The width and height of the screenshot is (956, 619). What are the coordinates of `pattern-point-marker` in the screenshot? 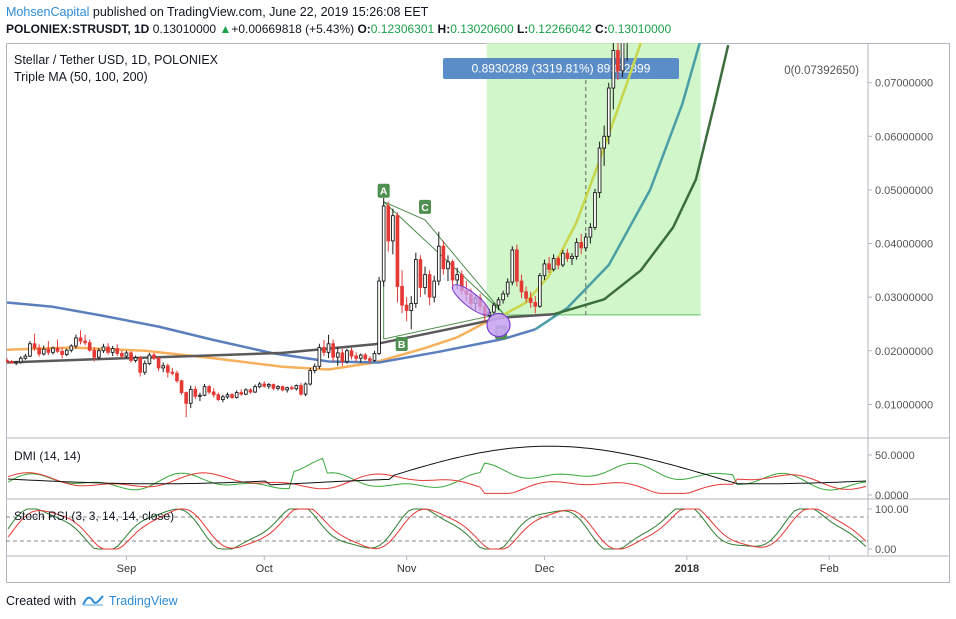 It's located at (425, 206).